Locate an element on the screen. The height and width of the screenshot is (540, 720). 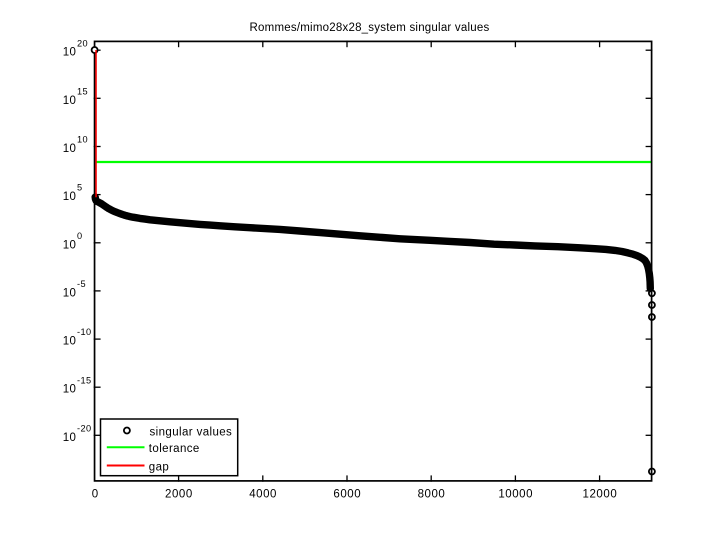
svg-text: gap is located at coordinates (159, 467).